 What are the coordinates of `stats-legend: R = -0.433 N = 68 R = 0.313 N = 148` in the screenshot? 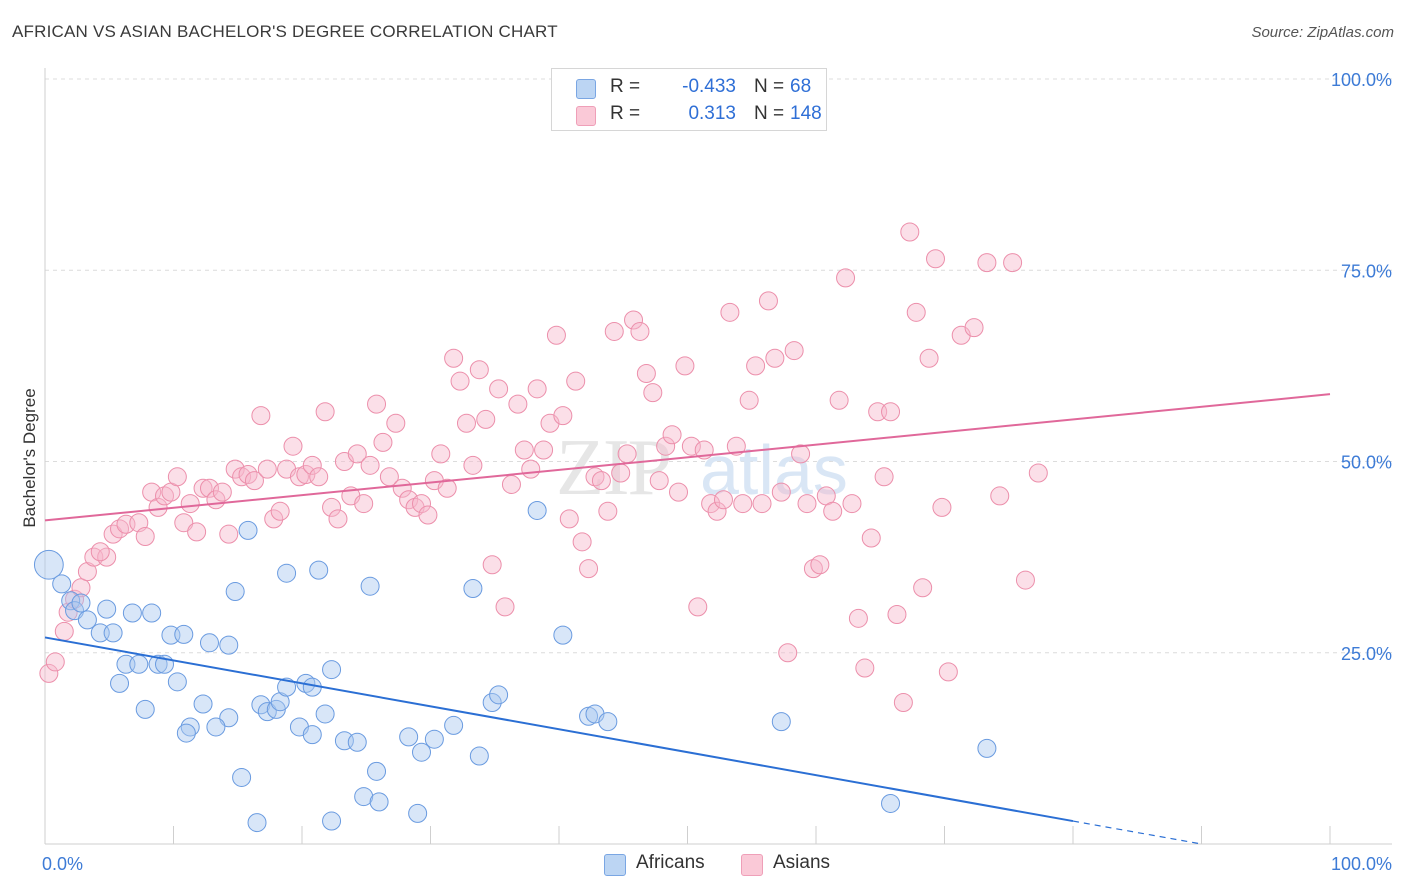 It's located at (689, 99).